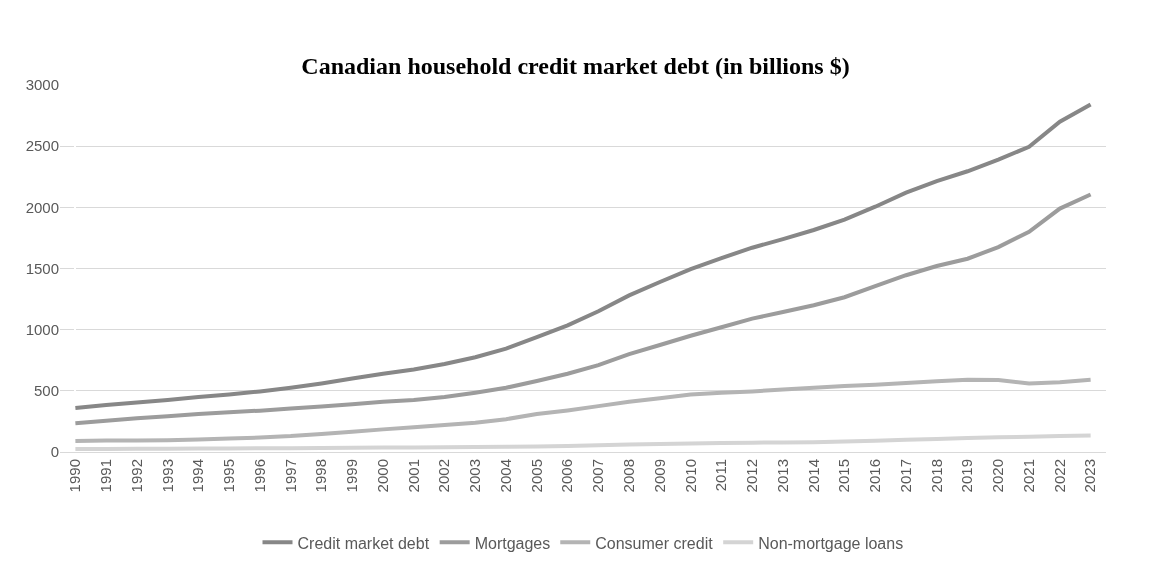  What do you see at coordinates (936, 476) in the screenshot?
I see `x-tick-label: 2018` at bounding box center [936, 476].